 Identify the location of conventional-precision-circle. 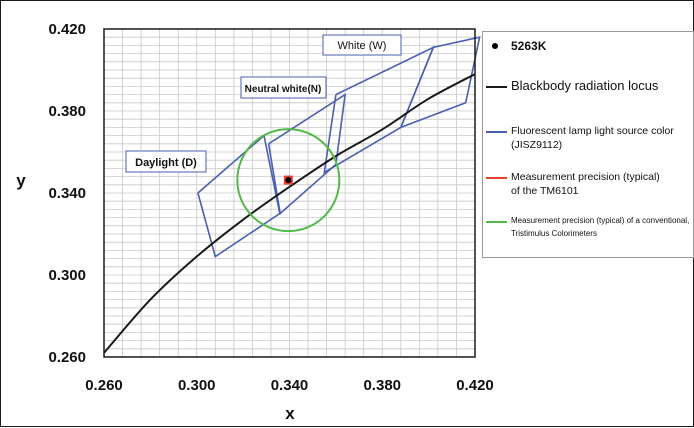
(288, 180).